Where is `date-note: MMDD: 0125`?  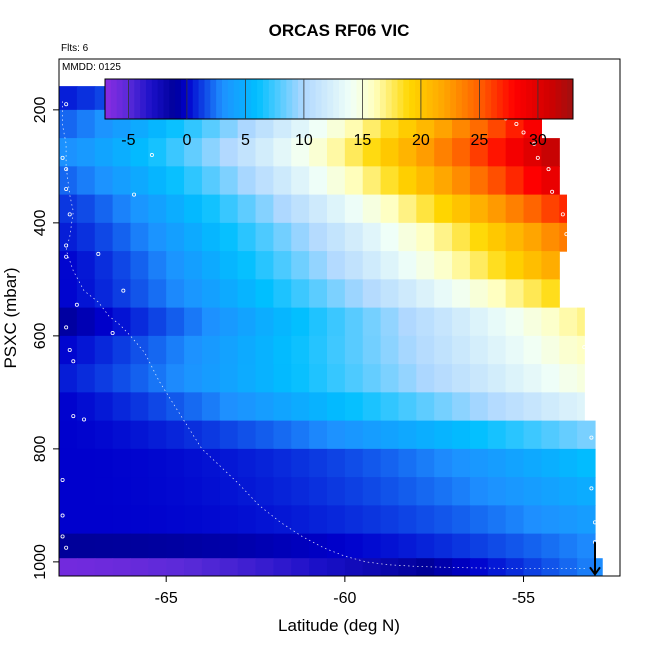 date-note: MMDD: 0125 is located at coordinates (91, 67).